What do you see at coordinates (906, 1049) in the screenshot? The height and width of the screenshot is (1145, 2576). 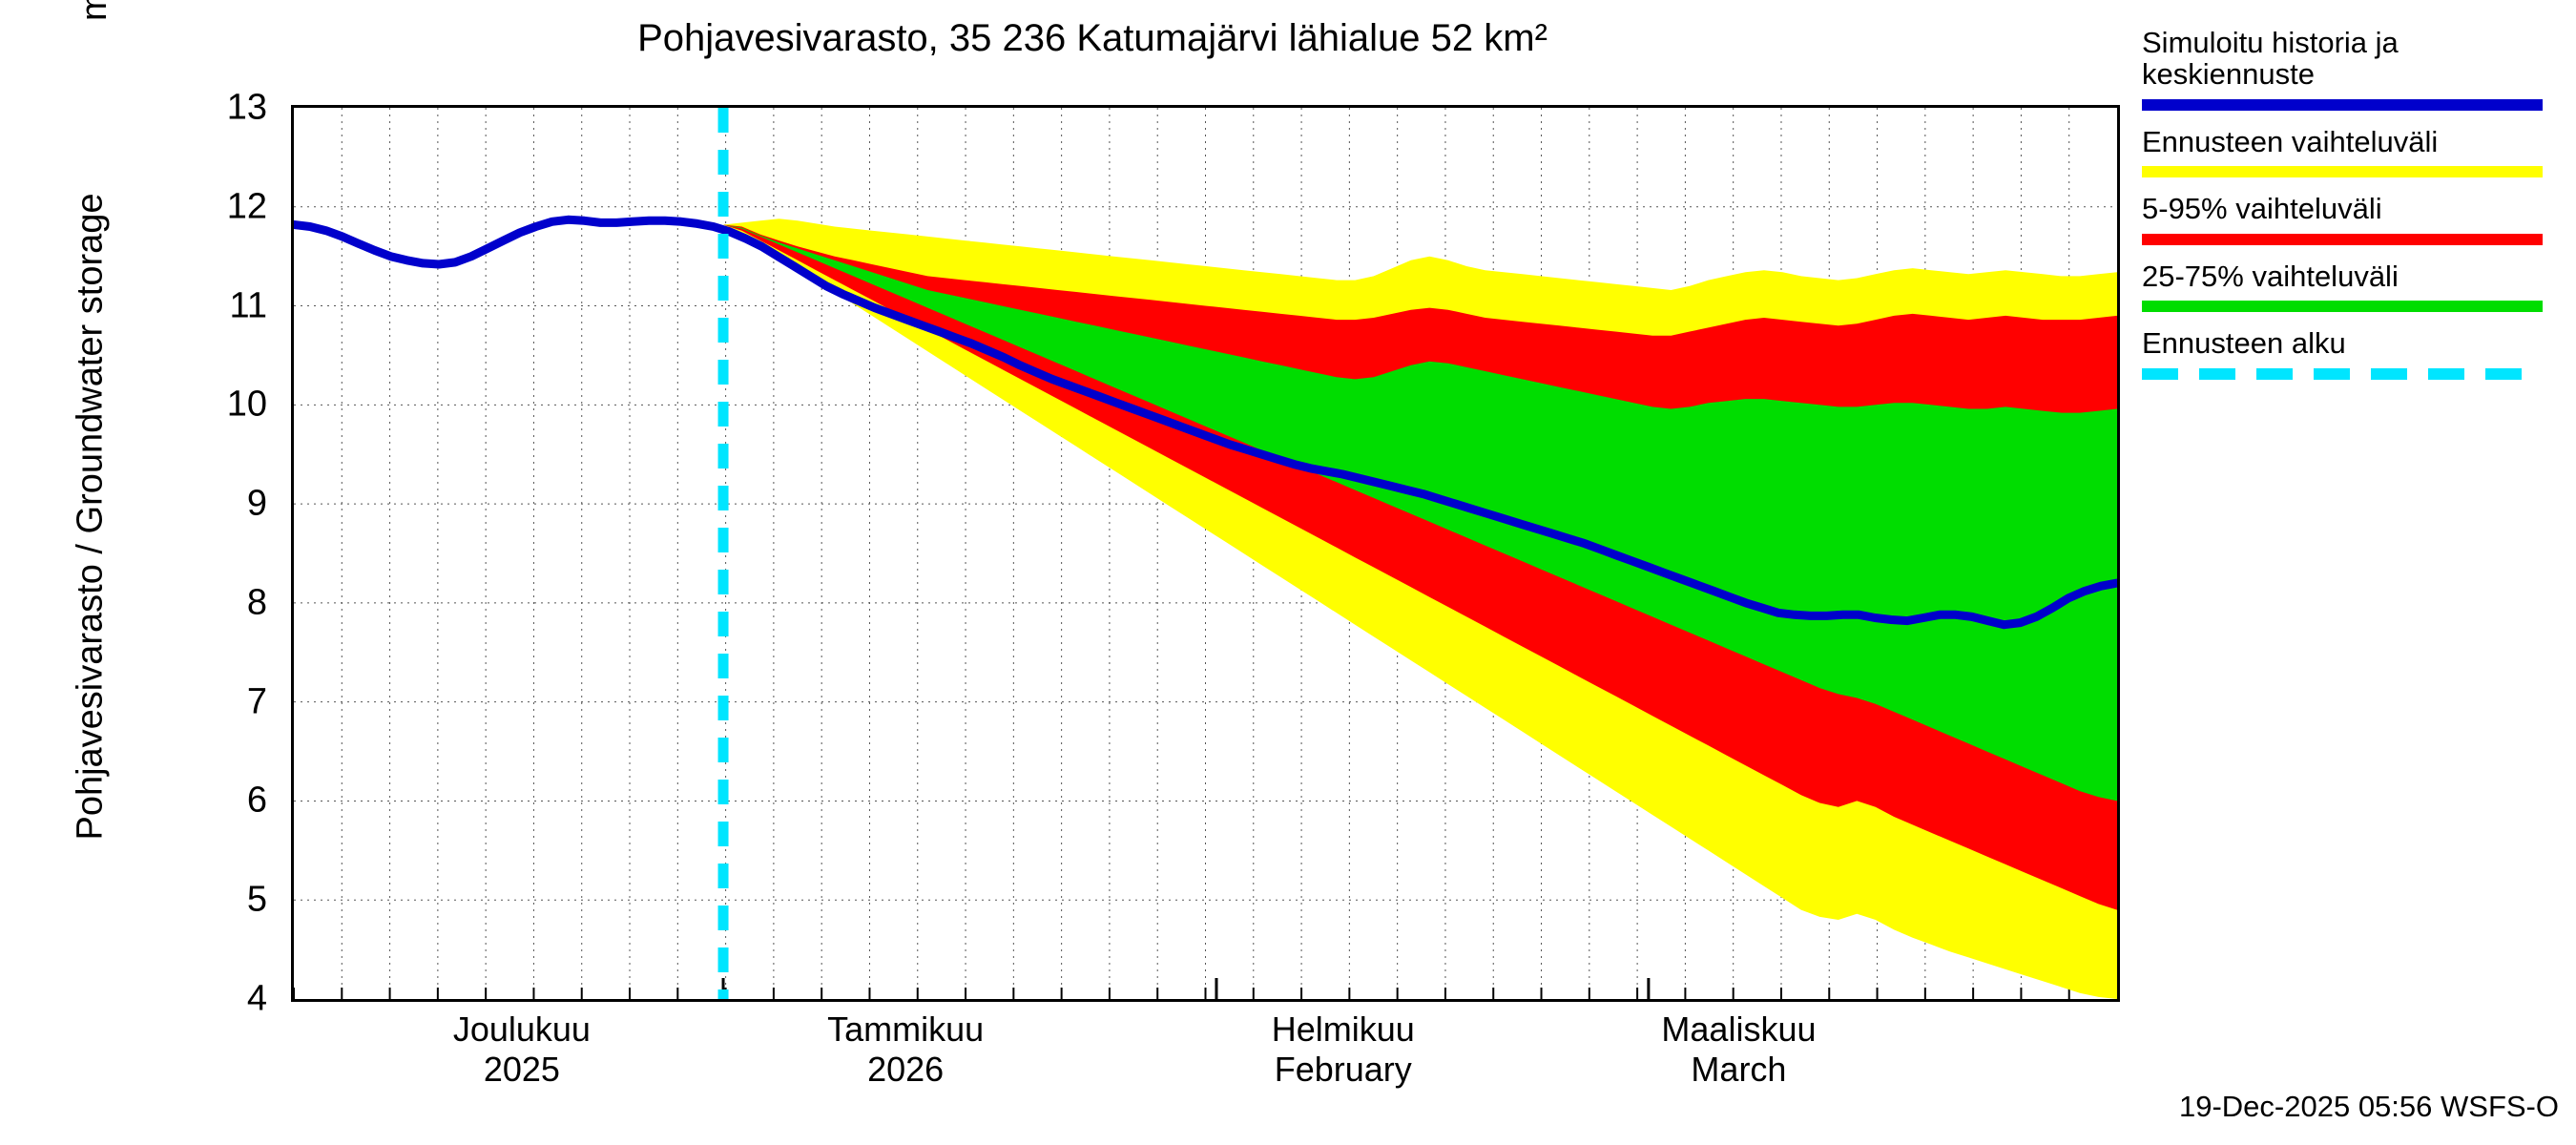 I see `x-tick-label: Tammikuu 2026` at bounding box center [906, 1049].